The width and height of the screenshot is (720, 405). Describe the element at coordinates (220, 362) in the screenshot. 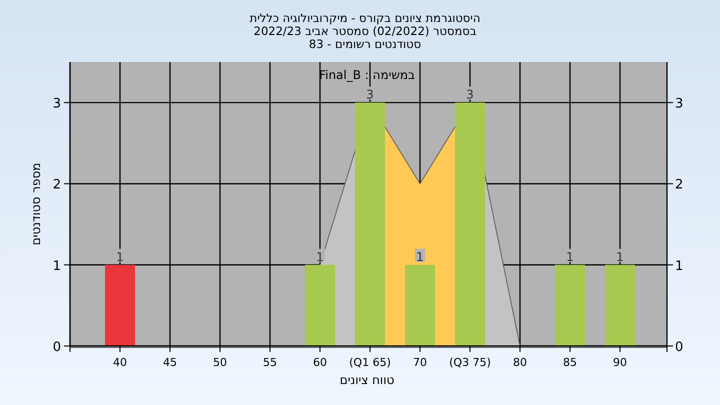

I see `x-tick-label: 50` at that location.